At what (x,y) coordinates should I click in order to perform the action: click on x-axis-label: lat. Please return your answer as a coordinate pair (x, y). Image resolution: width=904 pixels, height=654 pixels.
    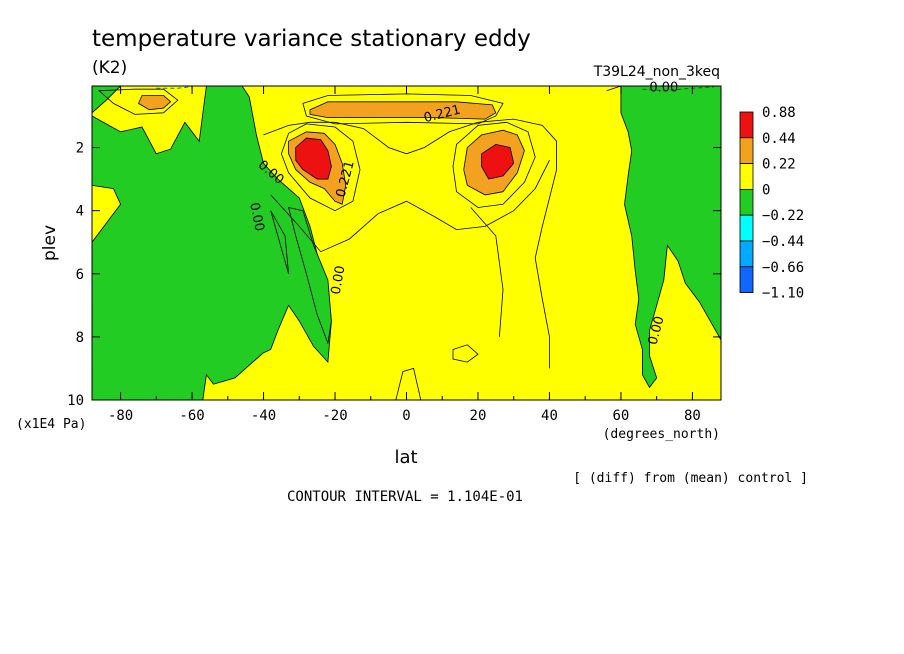
    Looking at the image, I should click on (405, 457).